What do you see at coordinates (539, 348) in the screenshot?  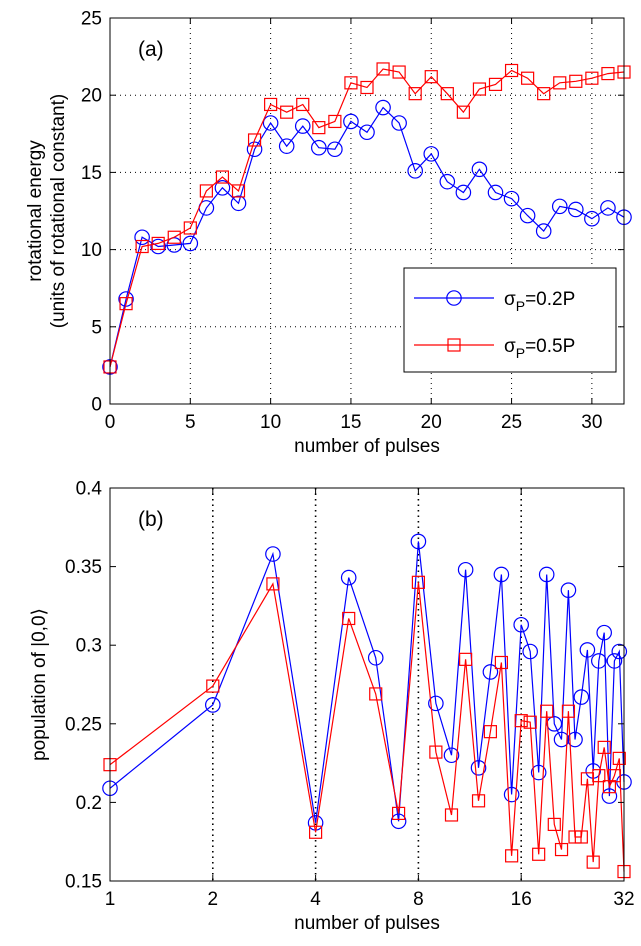 I see `legend-label-sigma-0.5: σP=0.5P` at bounding box center [539, 348].